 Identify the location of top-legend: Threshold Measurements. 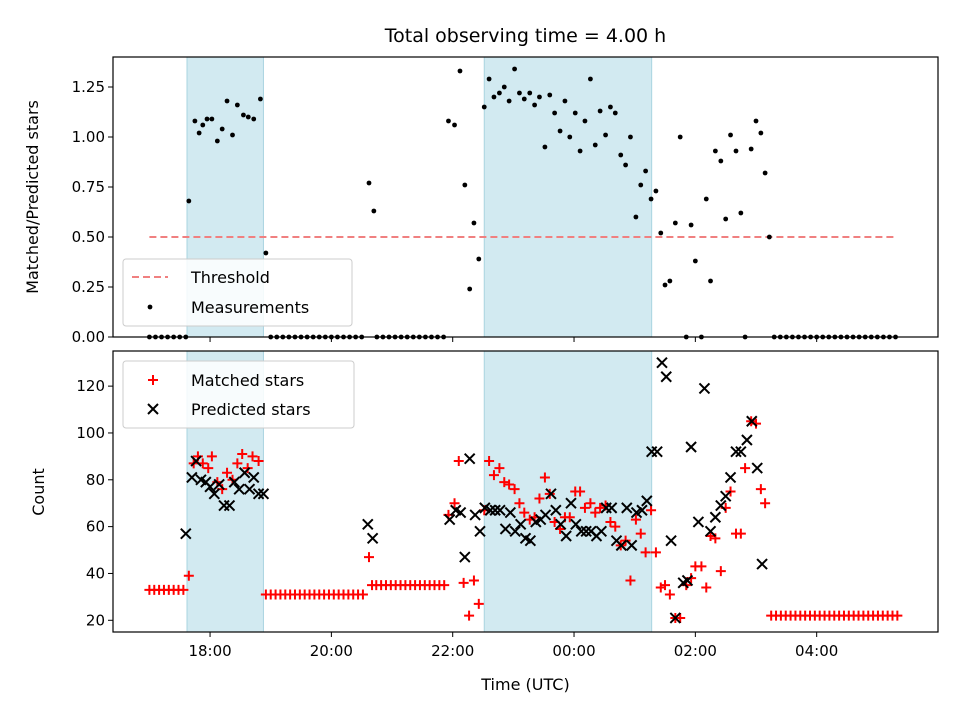
(237, 292).